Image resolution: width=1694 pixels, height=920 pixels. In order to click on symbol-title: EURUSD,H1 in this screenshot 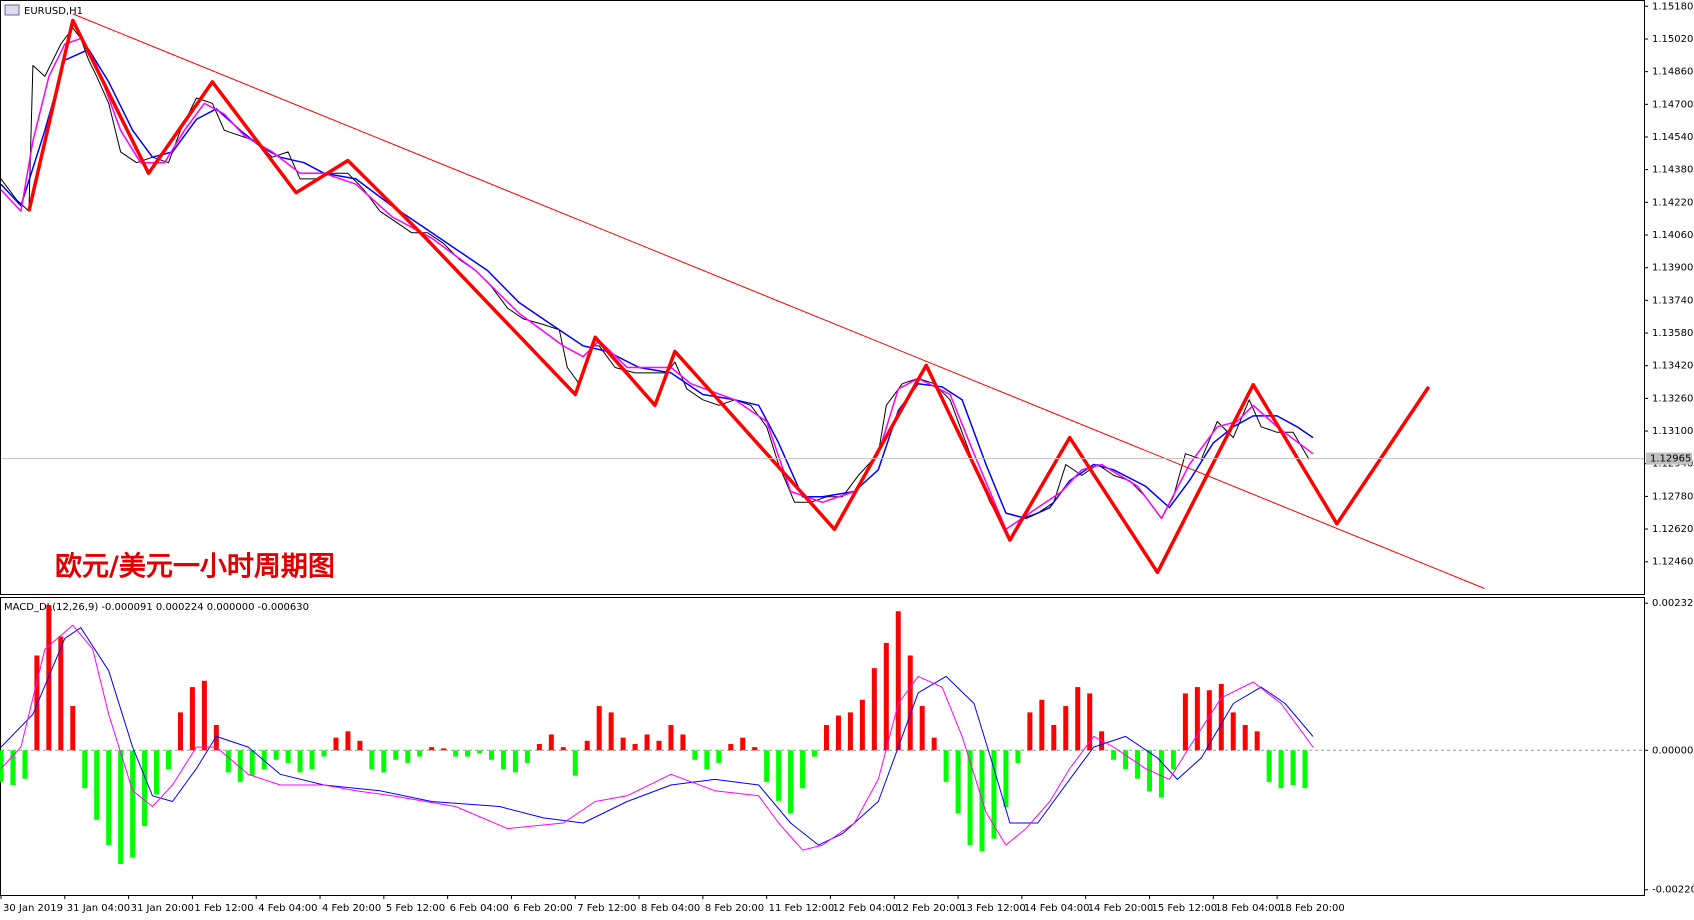, I will do `click(53, 11)`.